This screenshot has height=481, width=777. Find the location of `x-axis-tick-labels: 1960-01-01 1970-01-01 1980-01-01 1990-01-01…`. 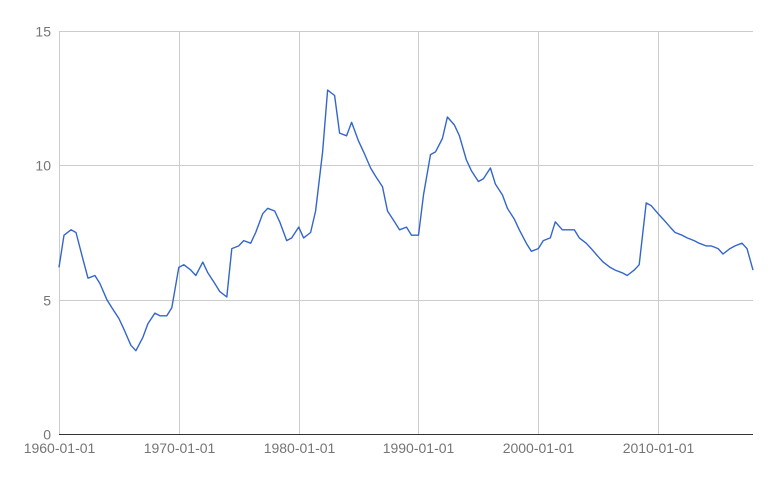

x-axis-tick-labels: 1960-01-01 1970-01-01 1980-01-01 1990-01-01… is located at coordinates (359, 448).